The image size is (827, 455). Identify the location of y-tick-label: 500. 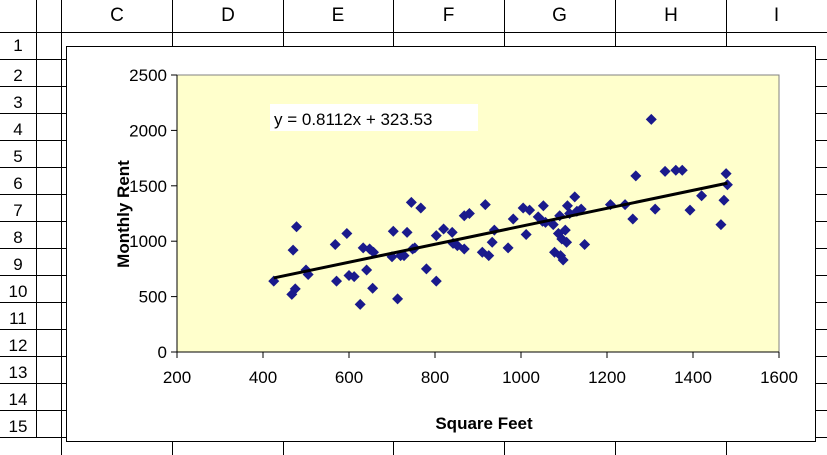
(153, 297).